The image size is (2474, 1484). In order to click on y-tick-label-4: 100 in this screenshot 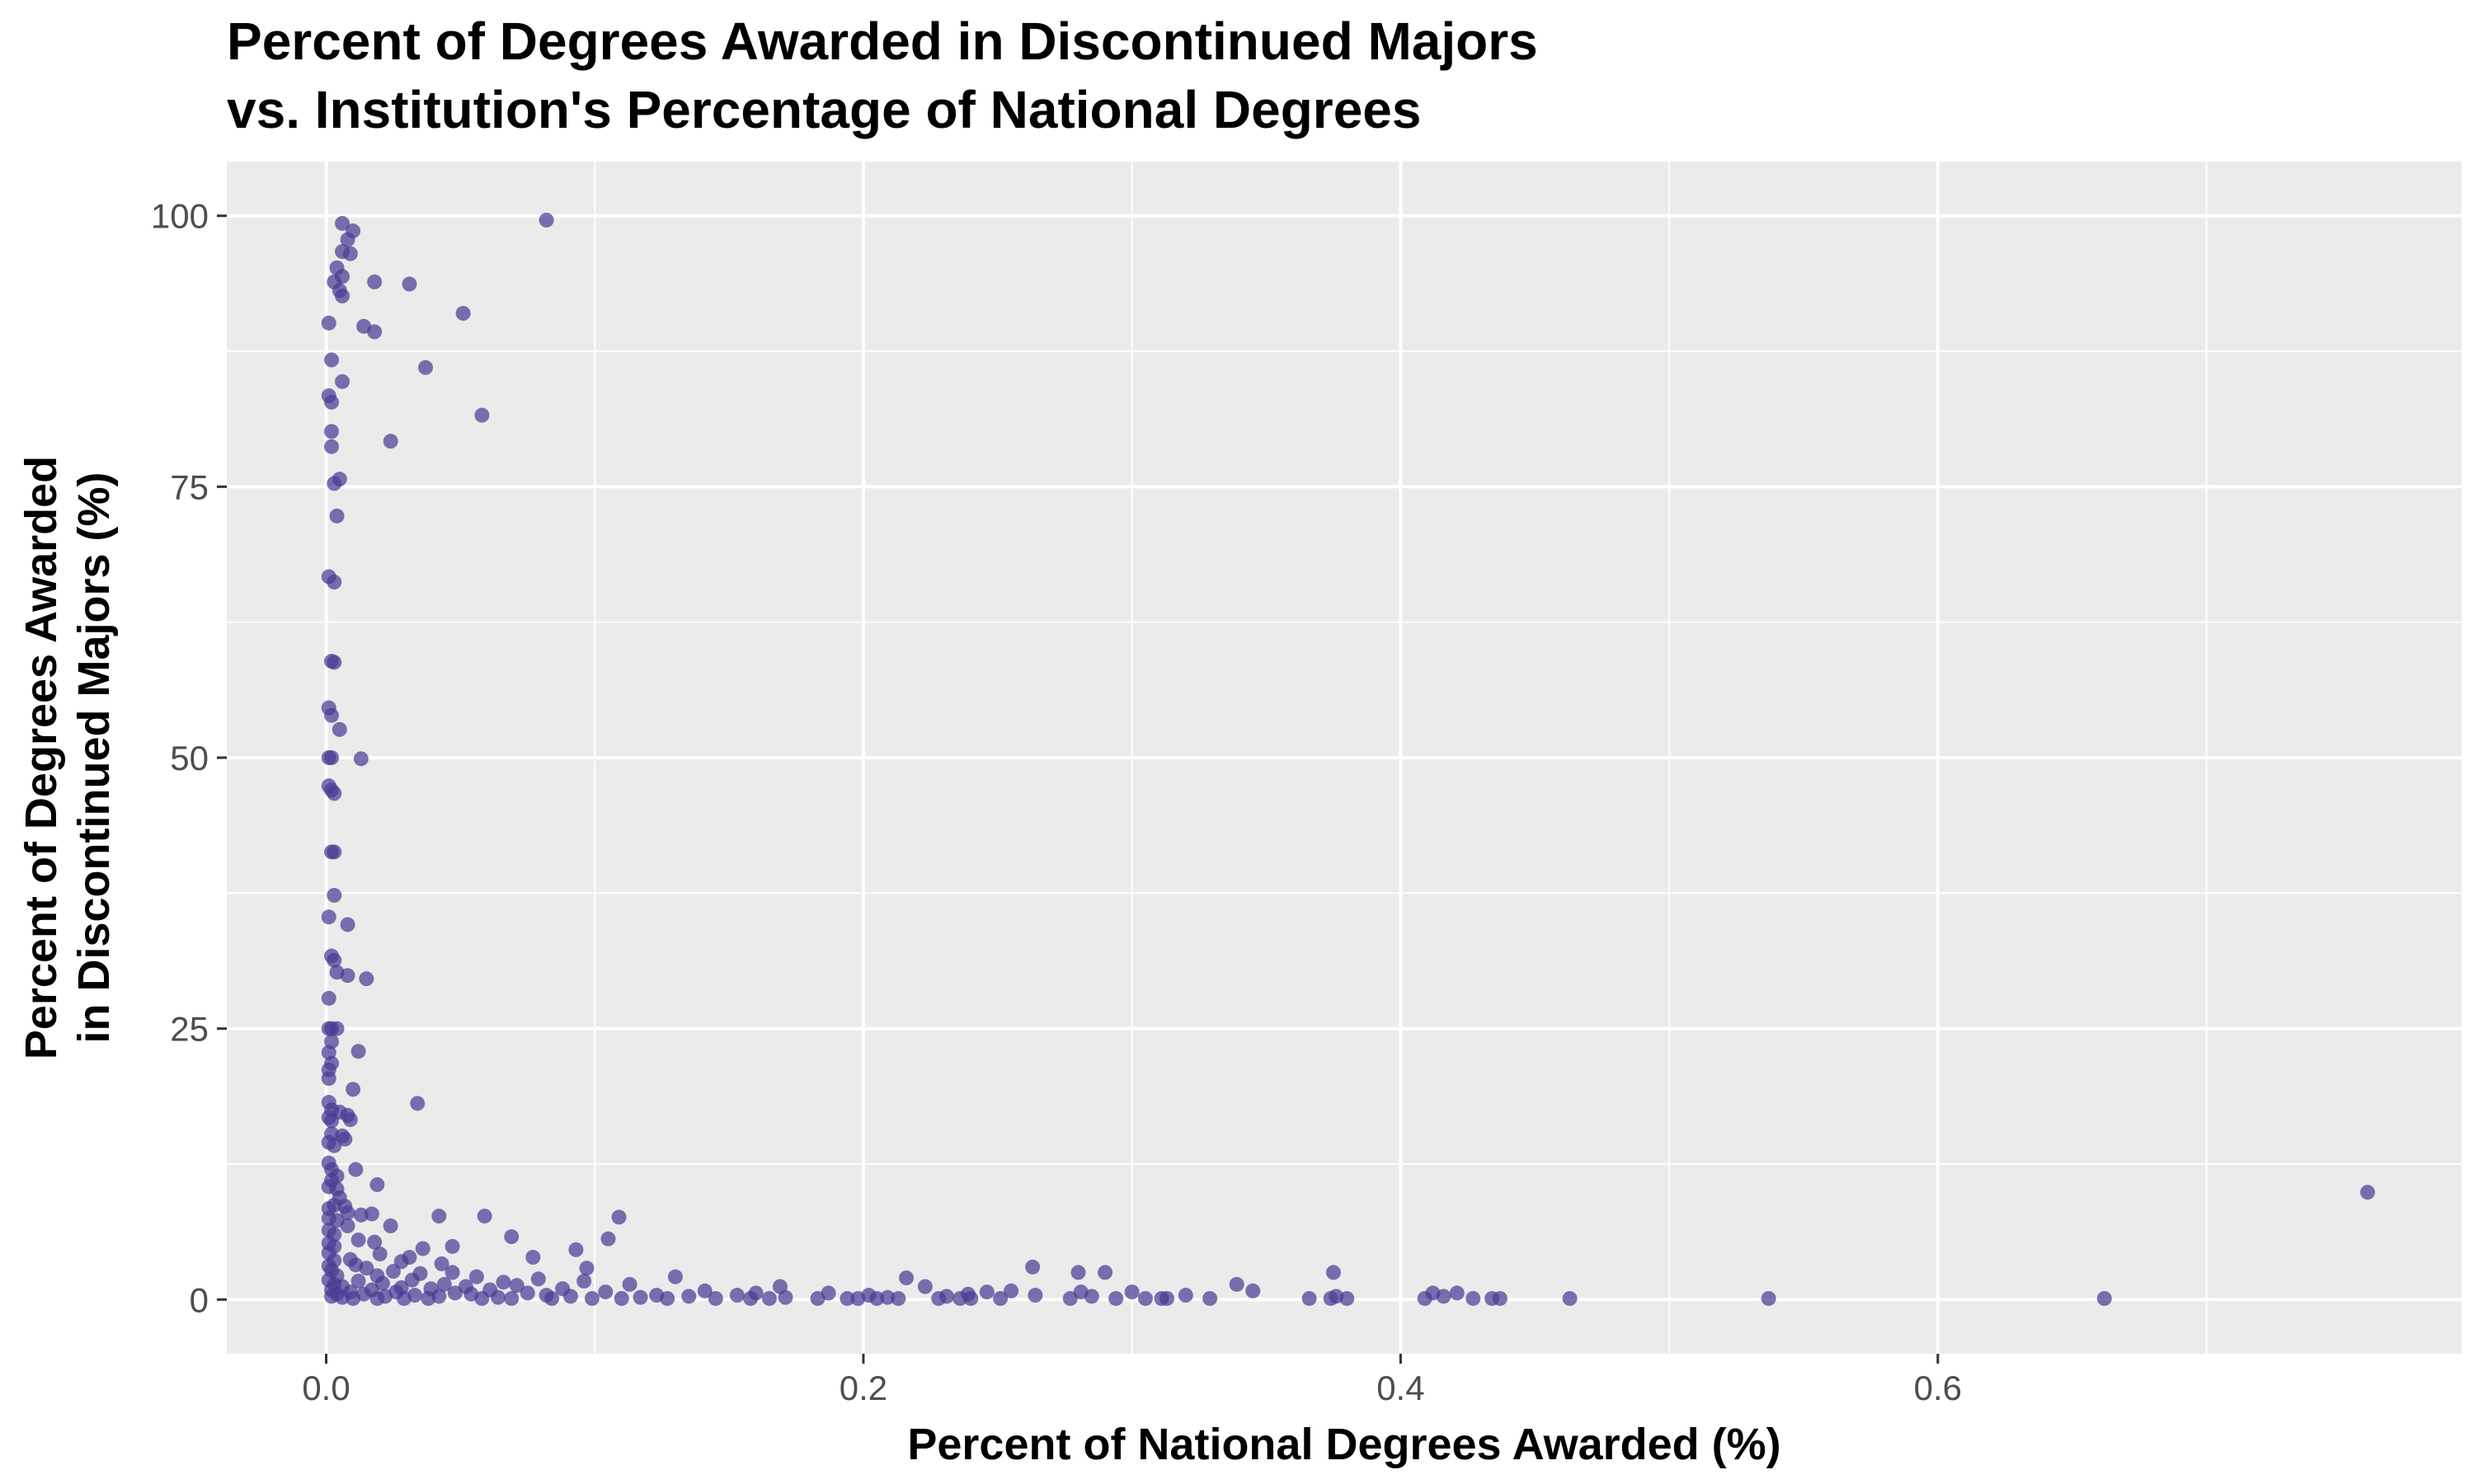, I will do `click(180, 217)`.